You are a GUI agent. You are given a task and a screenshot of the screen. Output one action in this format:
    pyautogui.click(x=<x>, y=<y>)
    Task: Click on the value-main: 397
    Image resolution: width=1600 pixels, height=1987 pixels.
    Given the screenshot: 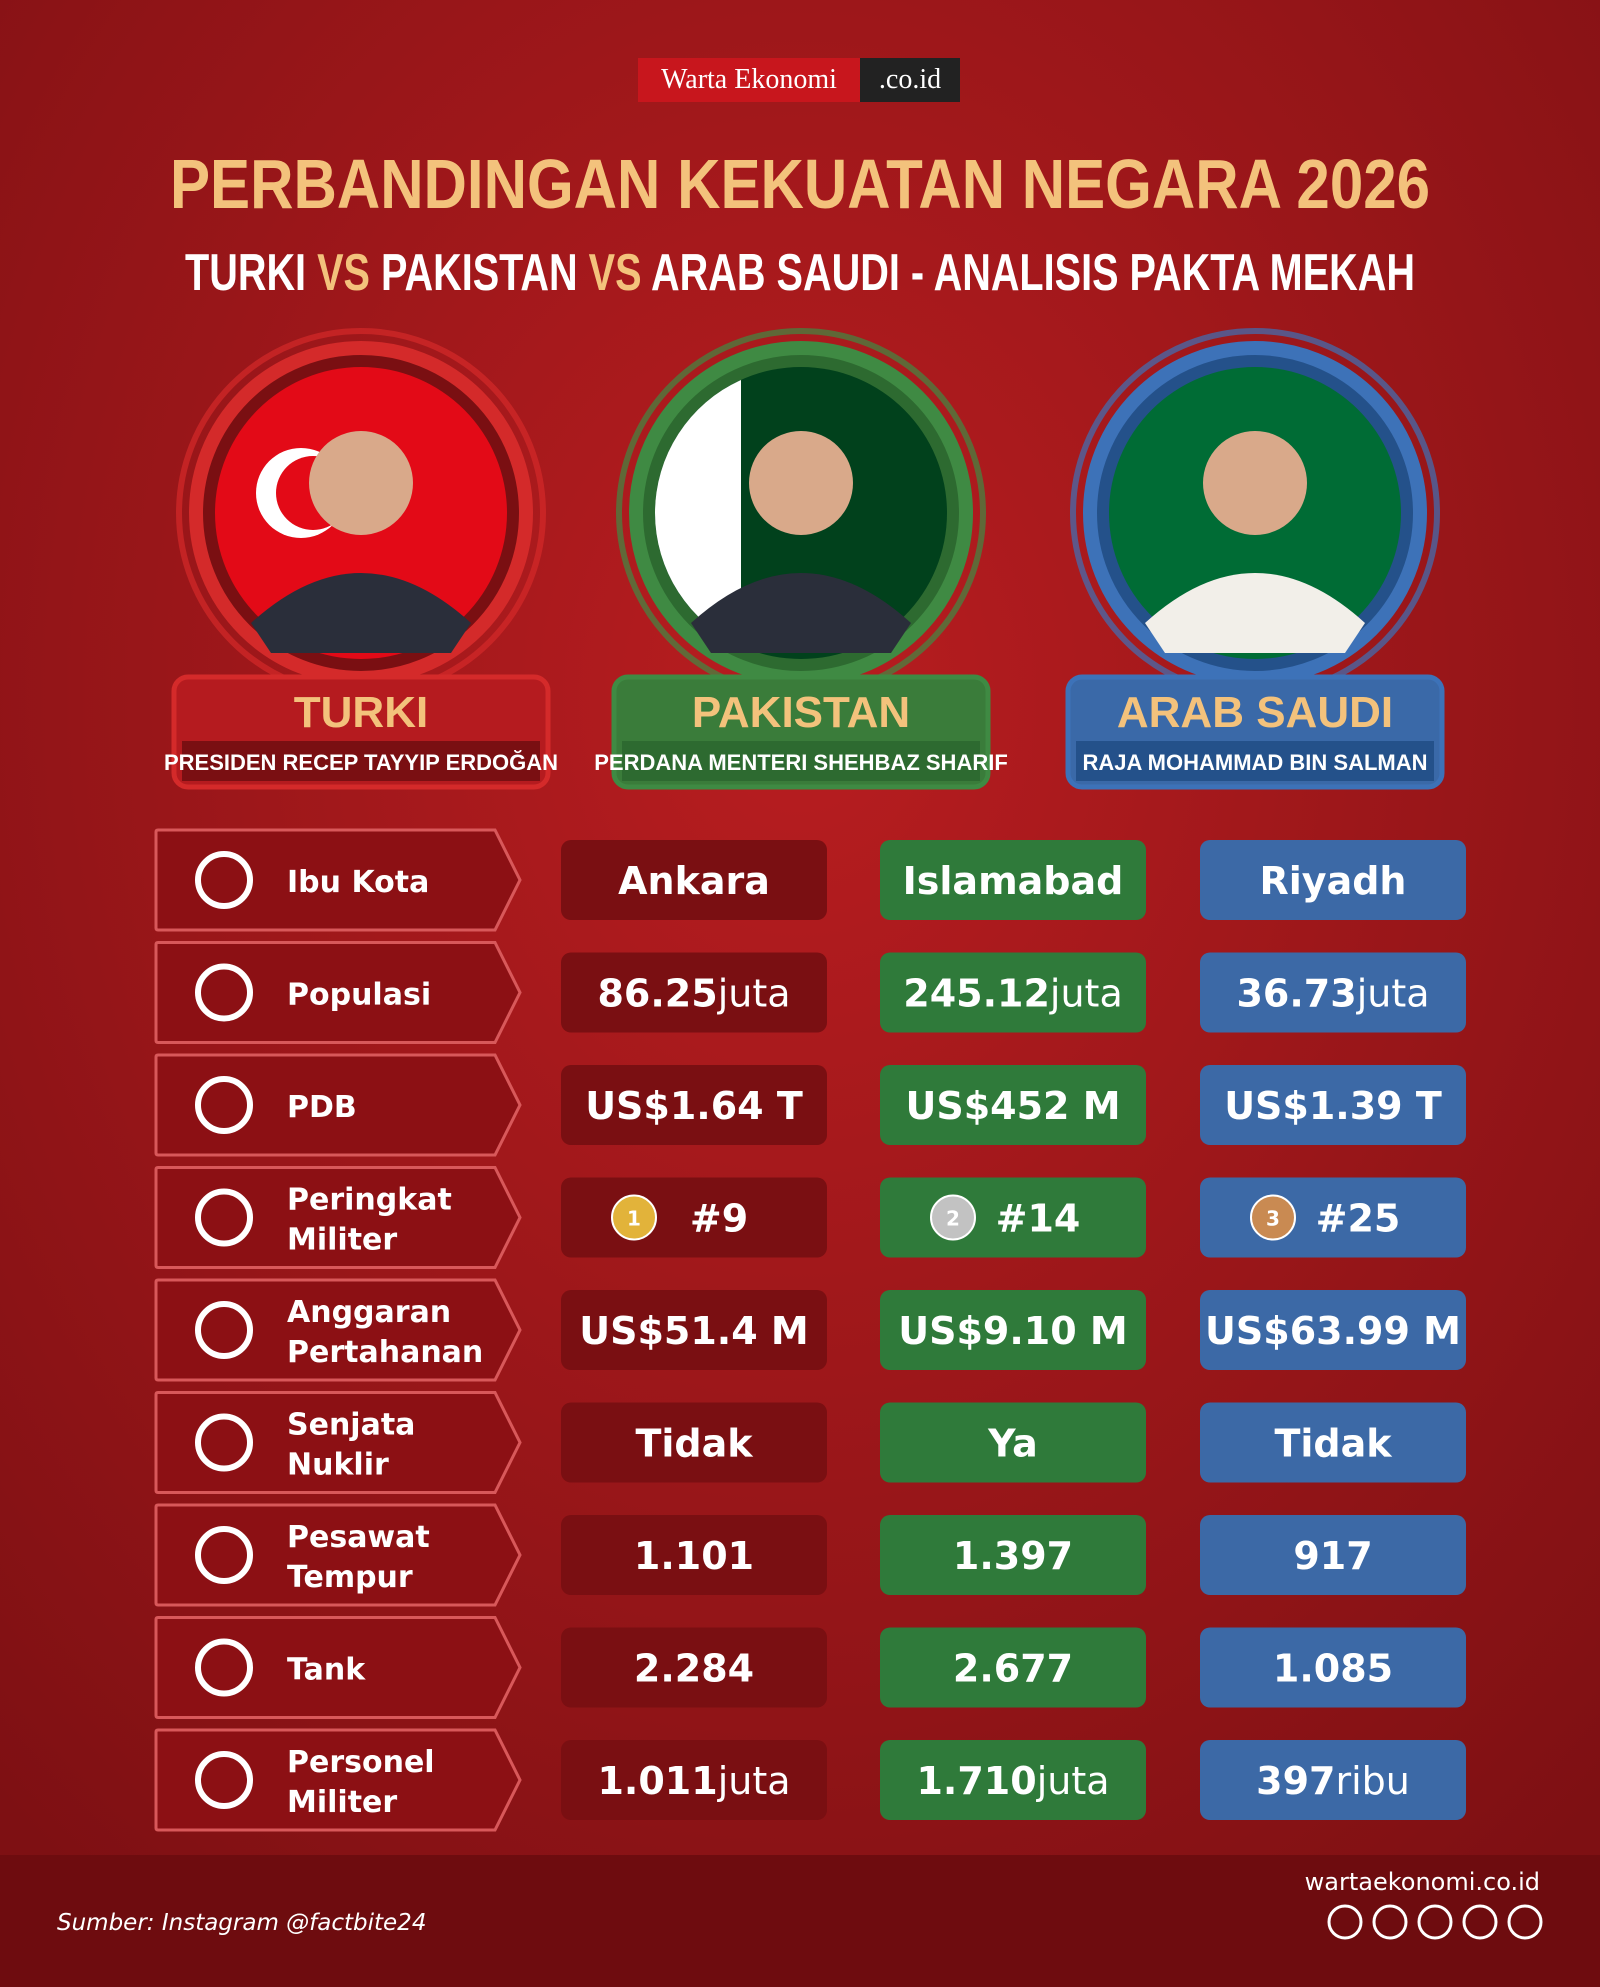 What is the action you would take?
    pyautogui.click(x=1295, y=1781)
    